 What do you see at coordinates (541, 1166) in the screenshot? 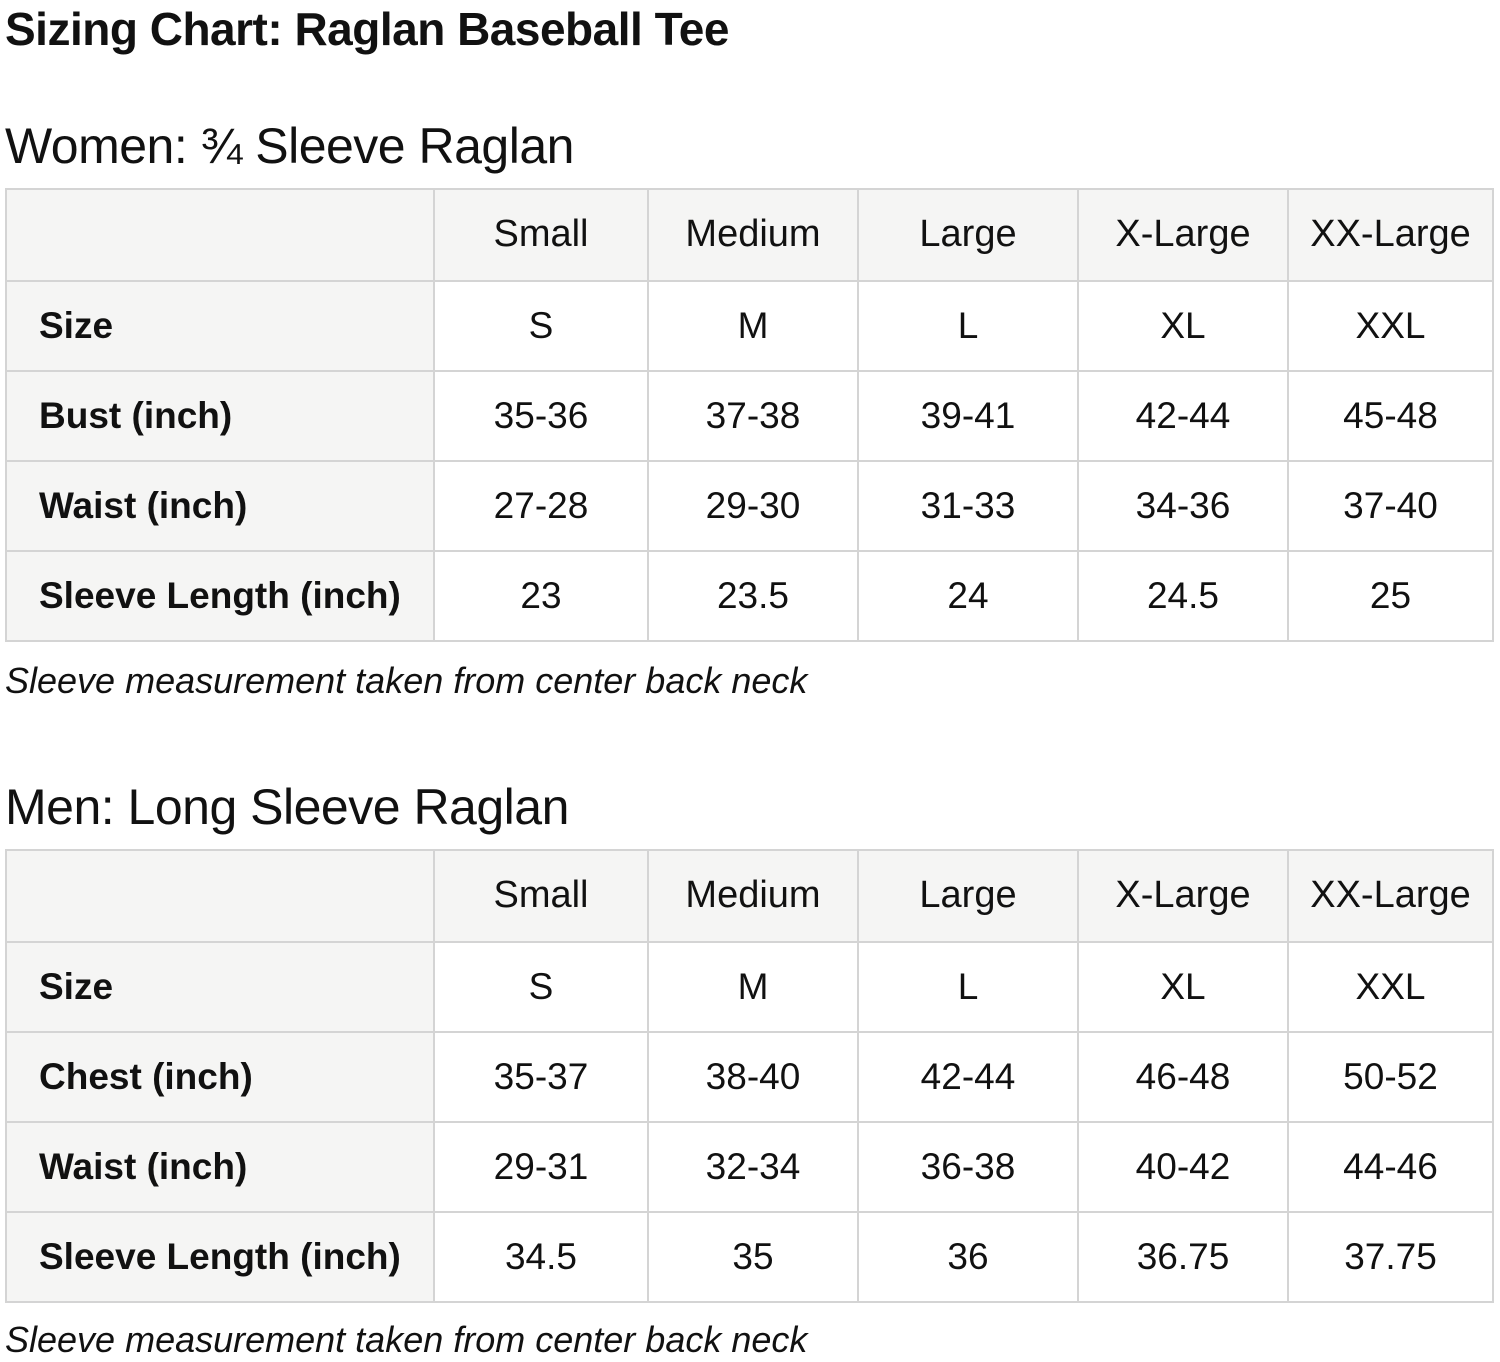
I see `data-cell: 29-31` at bounding box center [541, 1166].